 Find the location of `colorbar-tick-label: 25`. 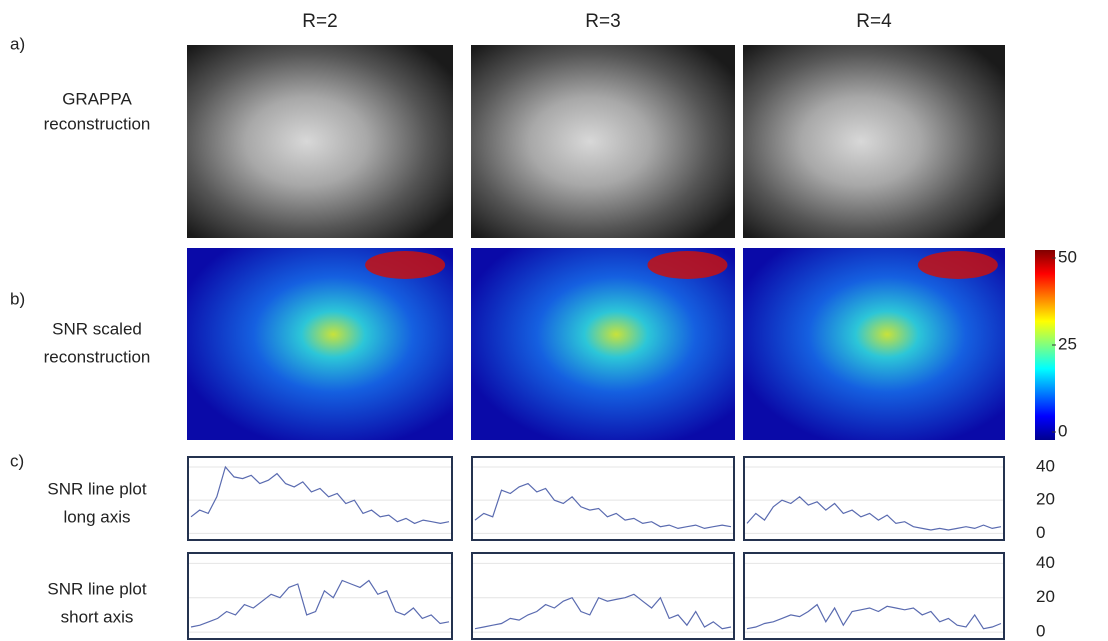

colorbar-tick-label: 25 is located at coordinates (1067, 343).